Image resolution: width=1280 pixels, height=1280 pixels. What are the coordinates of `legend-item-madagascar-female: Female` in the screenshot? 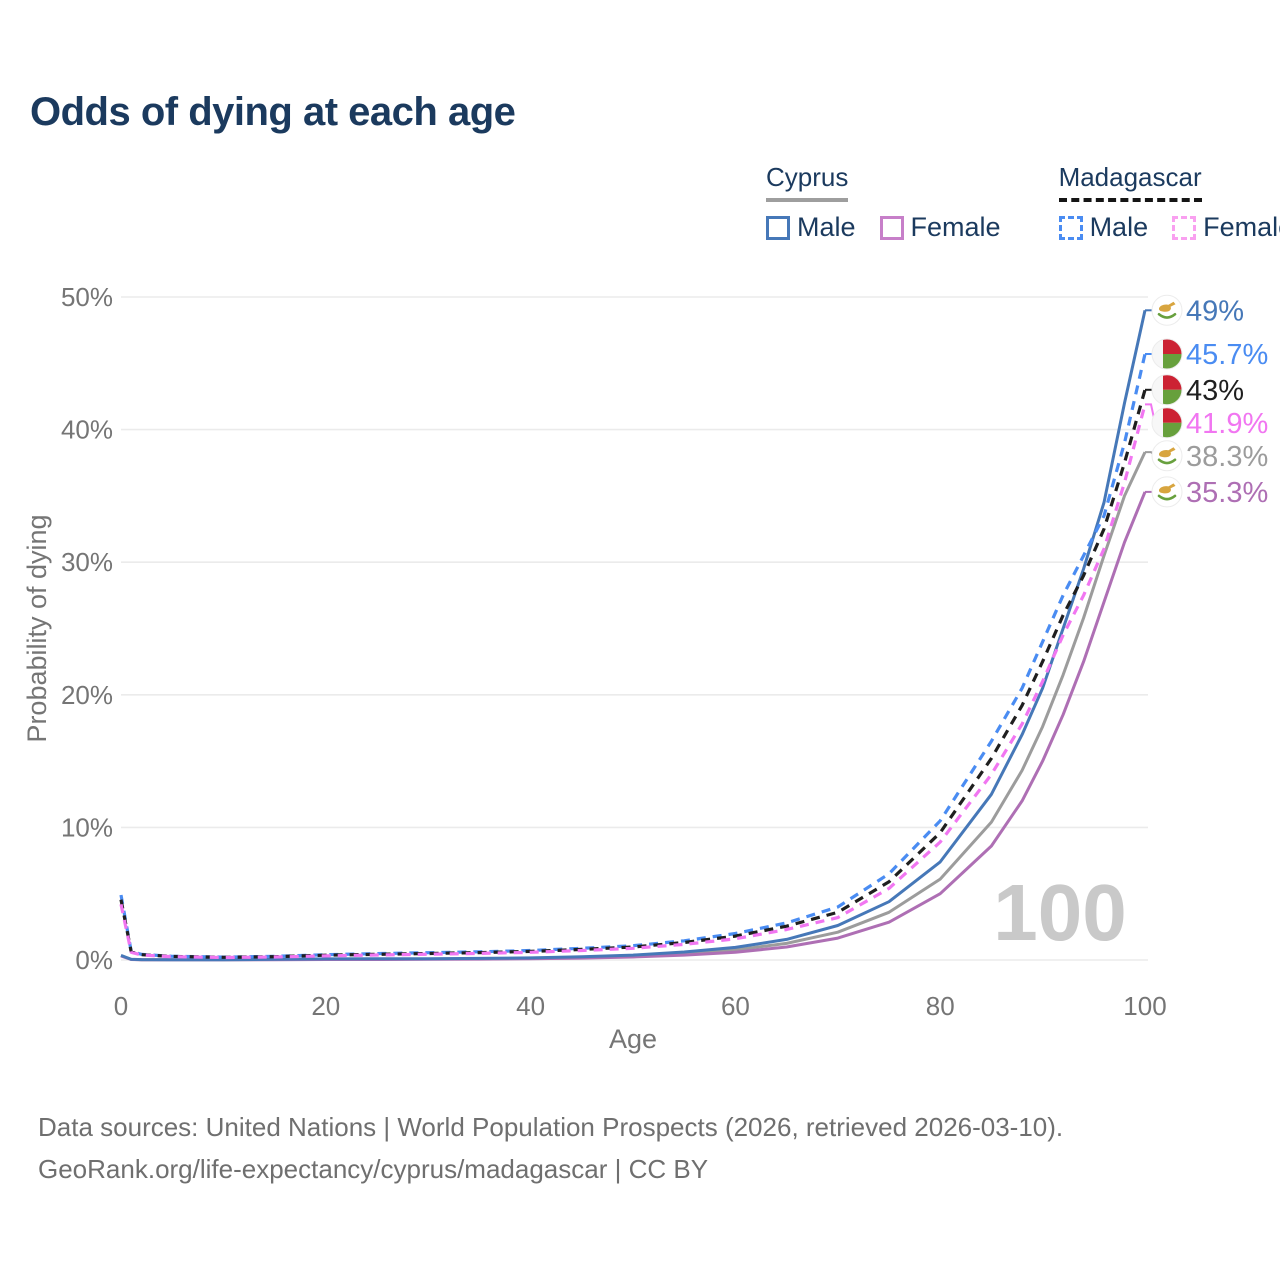 It's located at (1226, 227).